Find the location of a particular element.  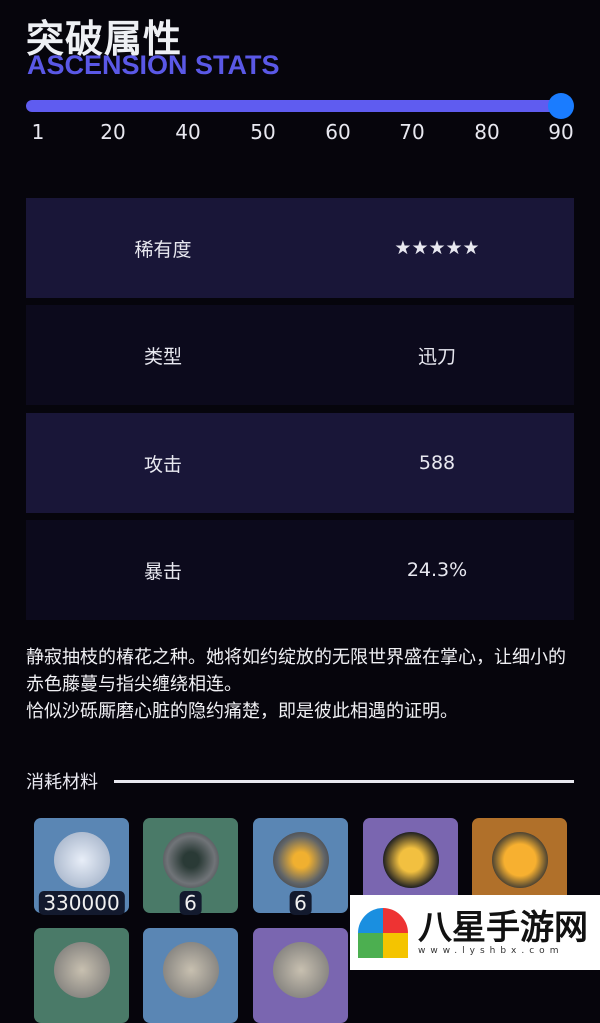

materials-heading: 消耗材料 is located at coordinates (300, 781).